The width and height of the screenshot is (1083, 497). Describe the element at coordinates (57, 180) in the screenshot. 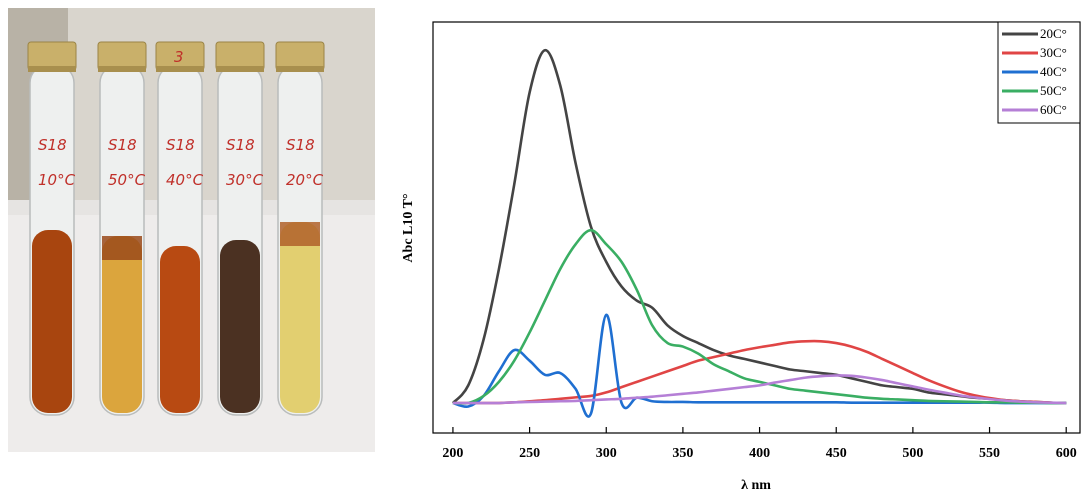

I see `tube-label: 10°C` at that location.